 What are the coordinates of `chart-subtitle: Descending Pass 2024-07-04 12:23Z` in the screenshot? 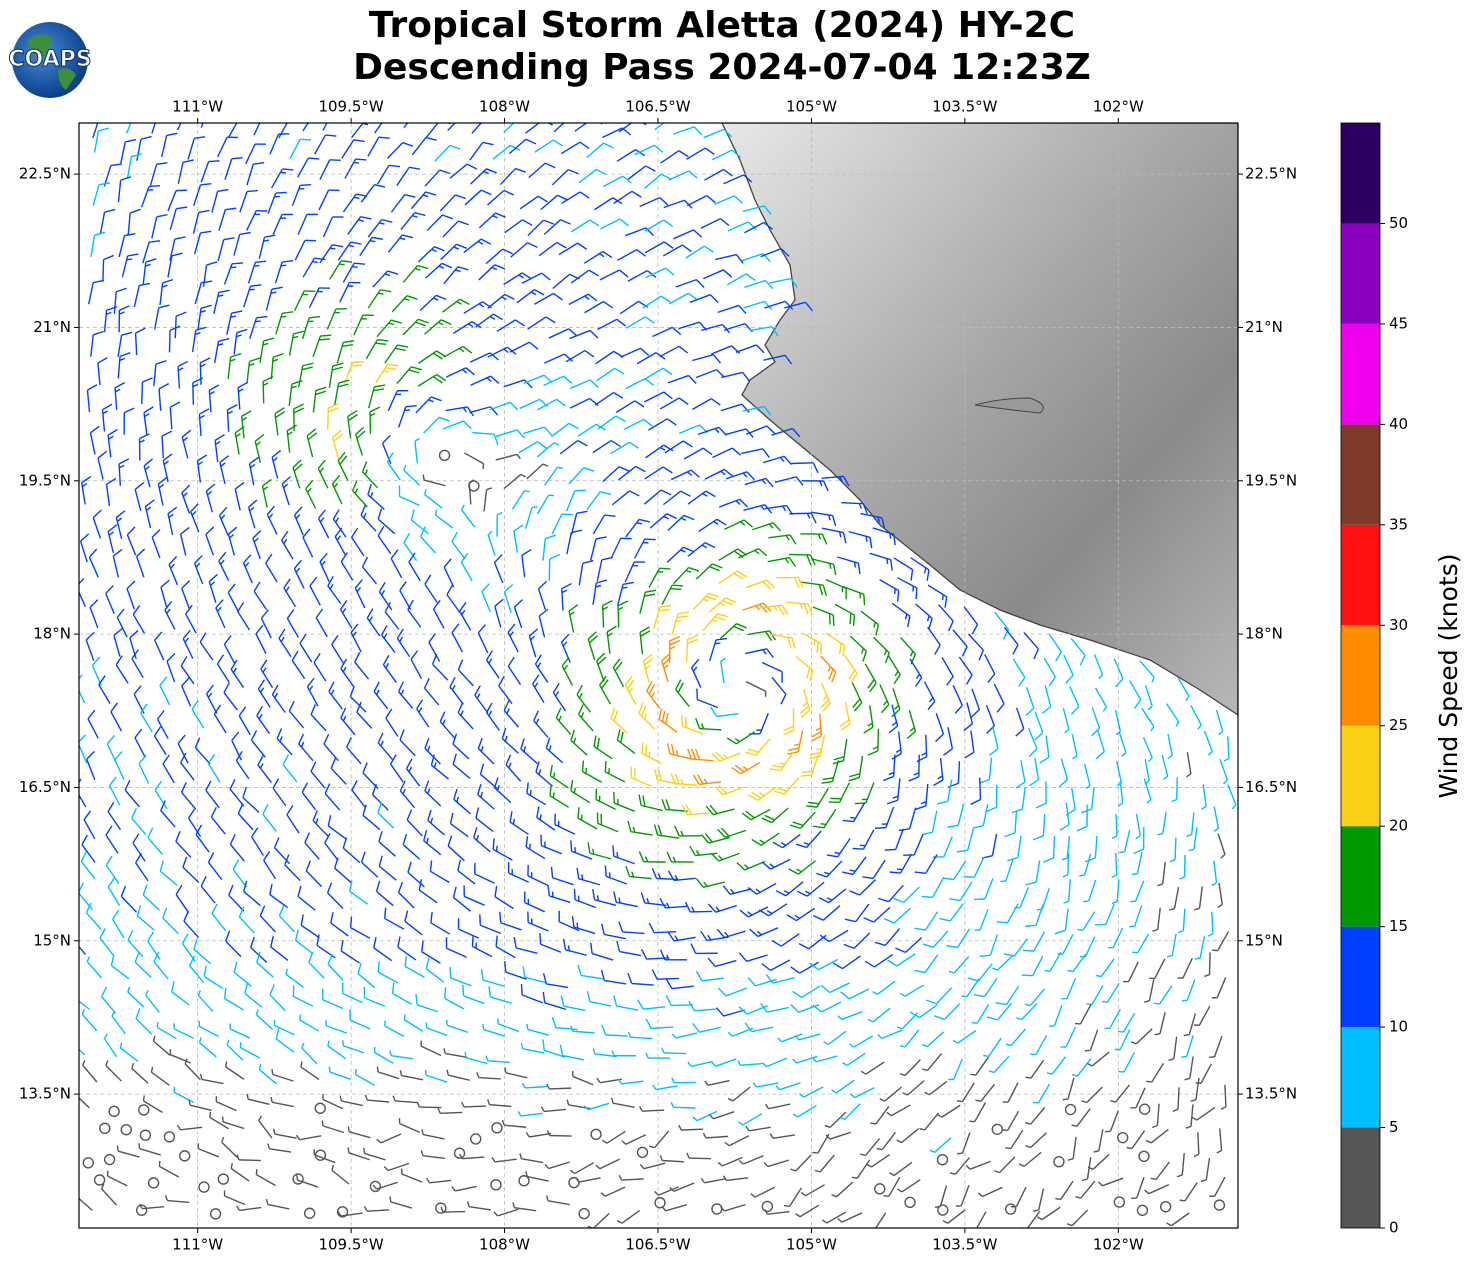 It's located at (722, 67).